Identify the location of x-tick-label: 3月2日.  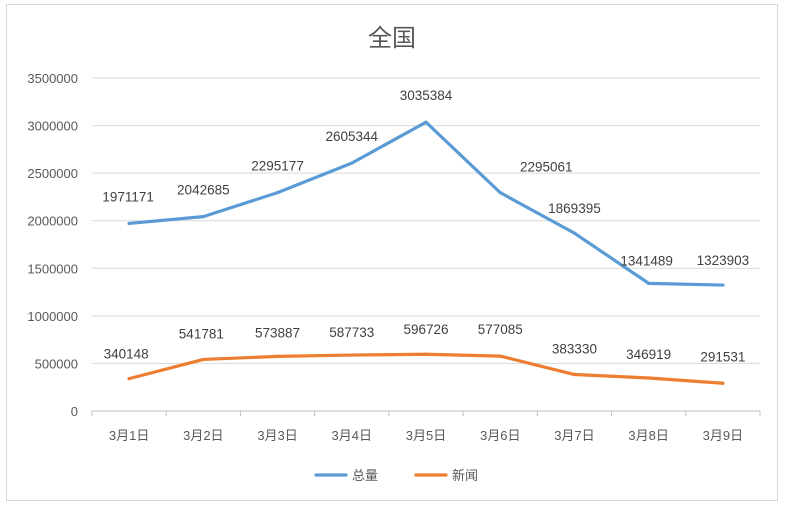
(203, 435).